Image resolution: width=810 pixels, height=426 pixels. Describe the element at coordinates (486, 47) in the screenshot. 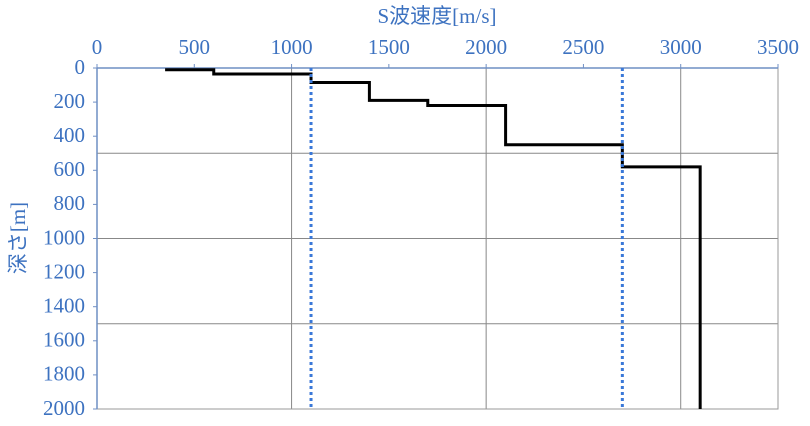

I see `x-tick-label: 2000` at that location.